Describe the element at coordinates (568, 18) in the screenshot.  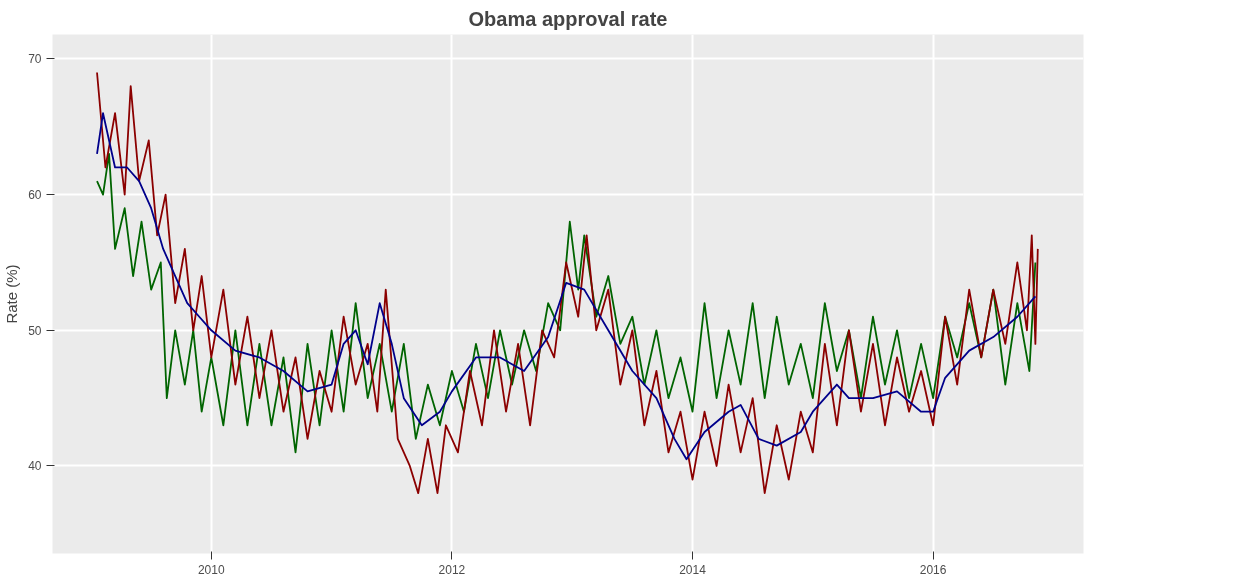
I see `chart-title: Obama approval rate` at that location.